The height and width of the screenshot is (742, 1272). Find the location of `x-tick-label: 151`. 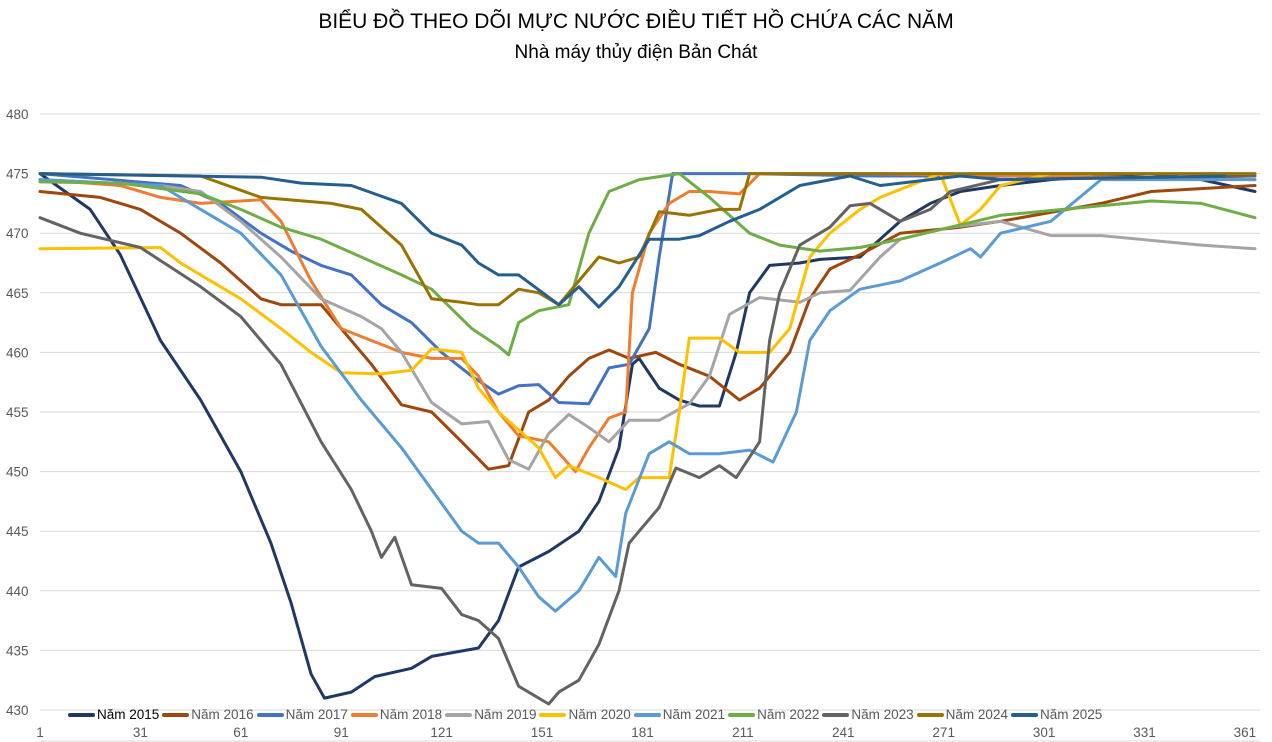

x-tick-label: 151 is located at coordinates (542, 732).